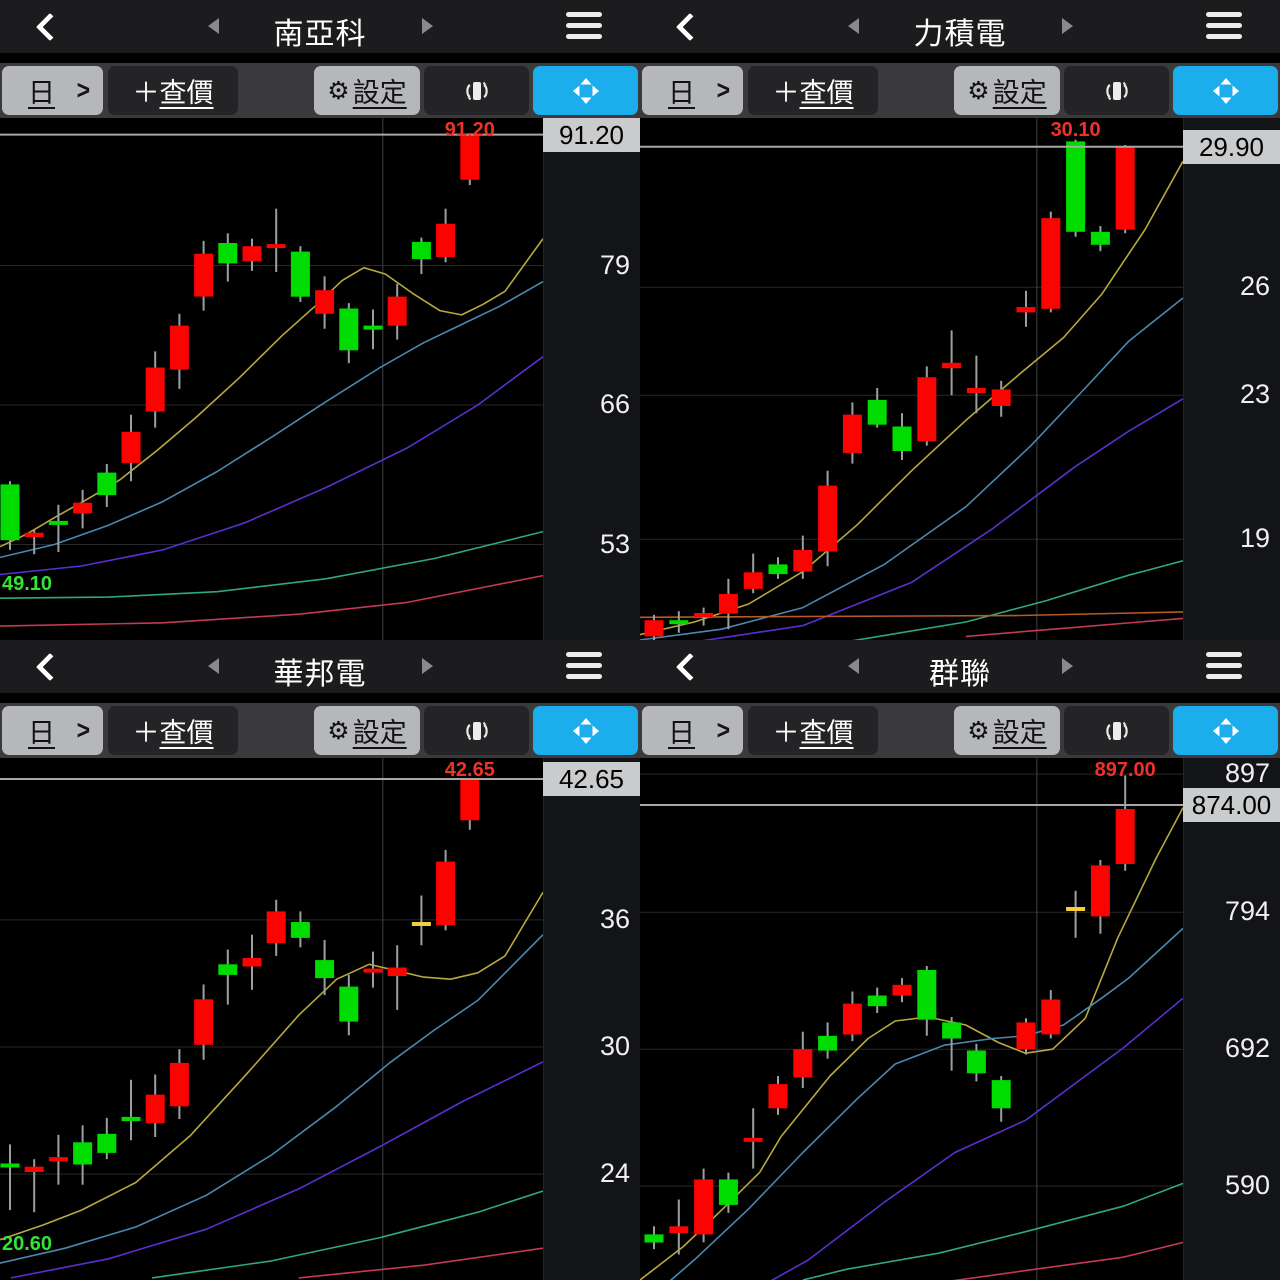 This screenshot has width=1280, height=1280. What do you see at coordinates (27, 1244) in the screenshot?
I see `low-price-label: 20.60` at bounding box center [27, 1244].